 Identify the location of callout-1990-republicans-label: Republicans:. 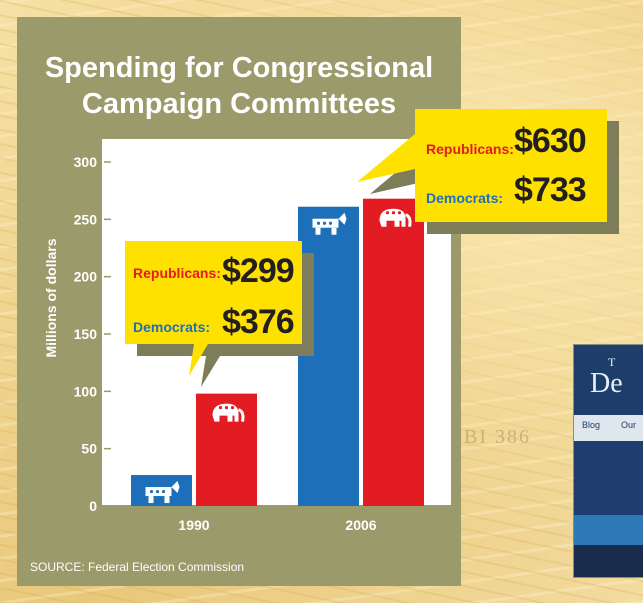
(177, 273).